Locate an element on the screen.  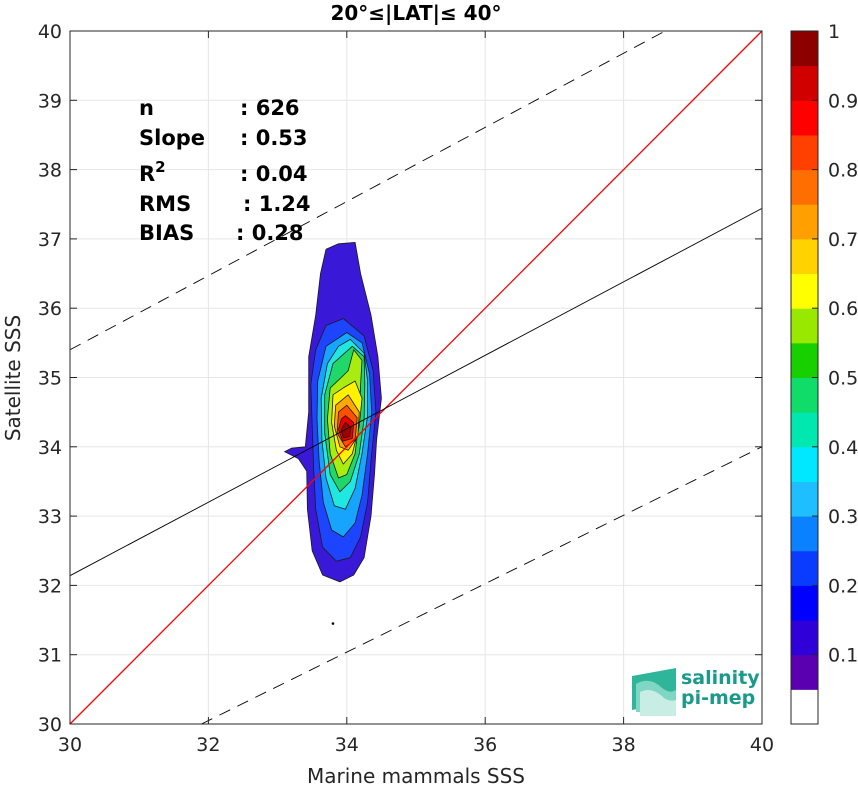
y-tick-label: 32 is located at coordinates (50, 586).